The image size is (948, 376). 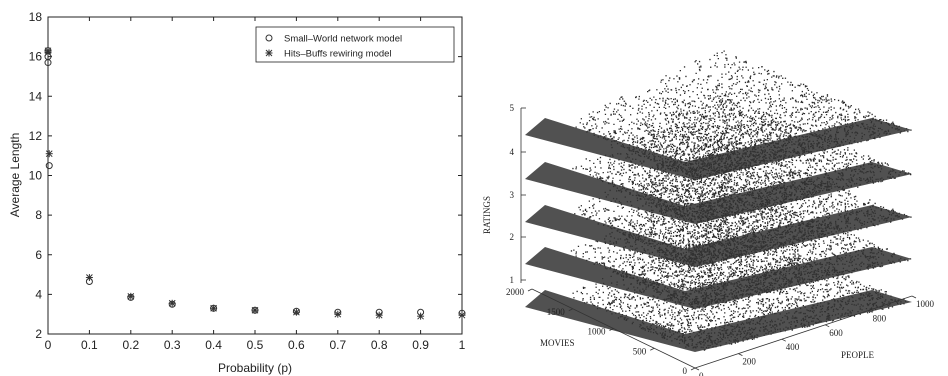 What do you see at coordinates (880, 318) in the screenshot?
I see `people-tick-label: 800` at bounding box center [880, 318].